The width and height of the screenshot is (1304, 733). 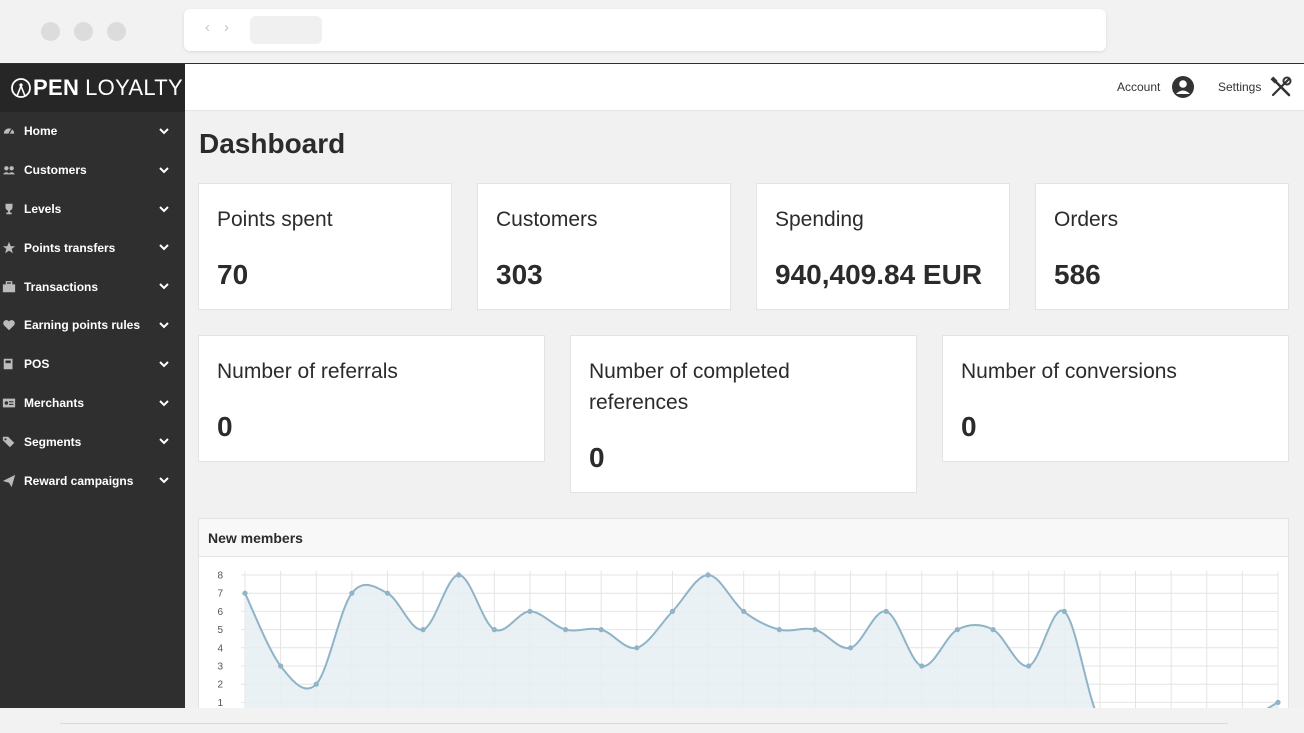 What do you see at coordinates (1281, 87) in the screenshot?
I see `settings-tools-icon` at bounding box center [1281, 87].